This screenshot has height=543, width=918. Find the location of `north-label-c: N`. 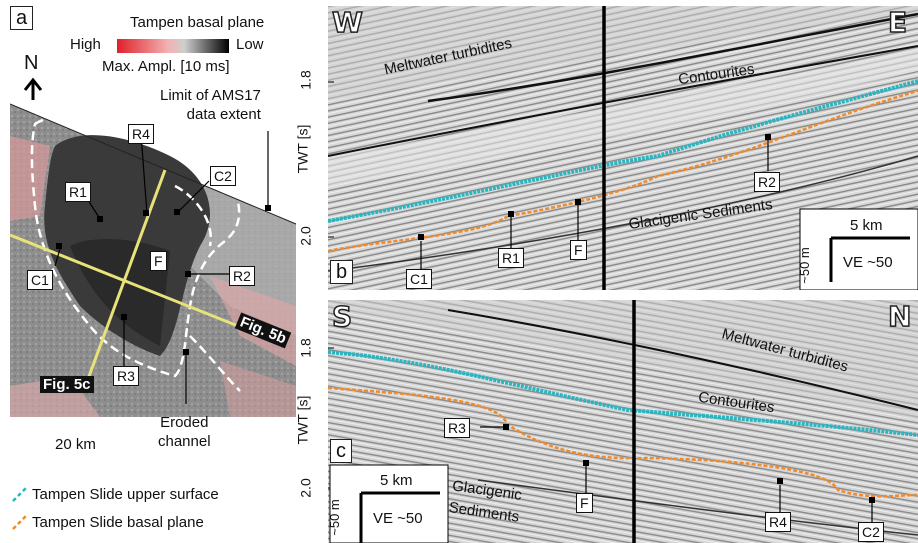

north-label-c: N is located at coordinates (899, 316).